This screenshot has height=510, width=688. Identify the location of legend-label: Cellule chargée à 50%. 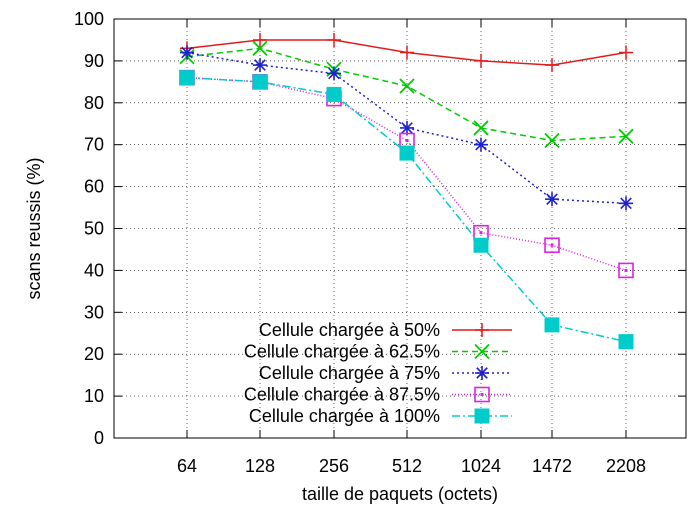
(349, 330).